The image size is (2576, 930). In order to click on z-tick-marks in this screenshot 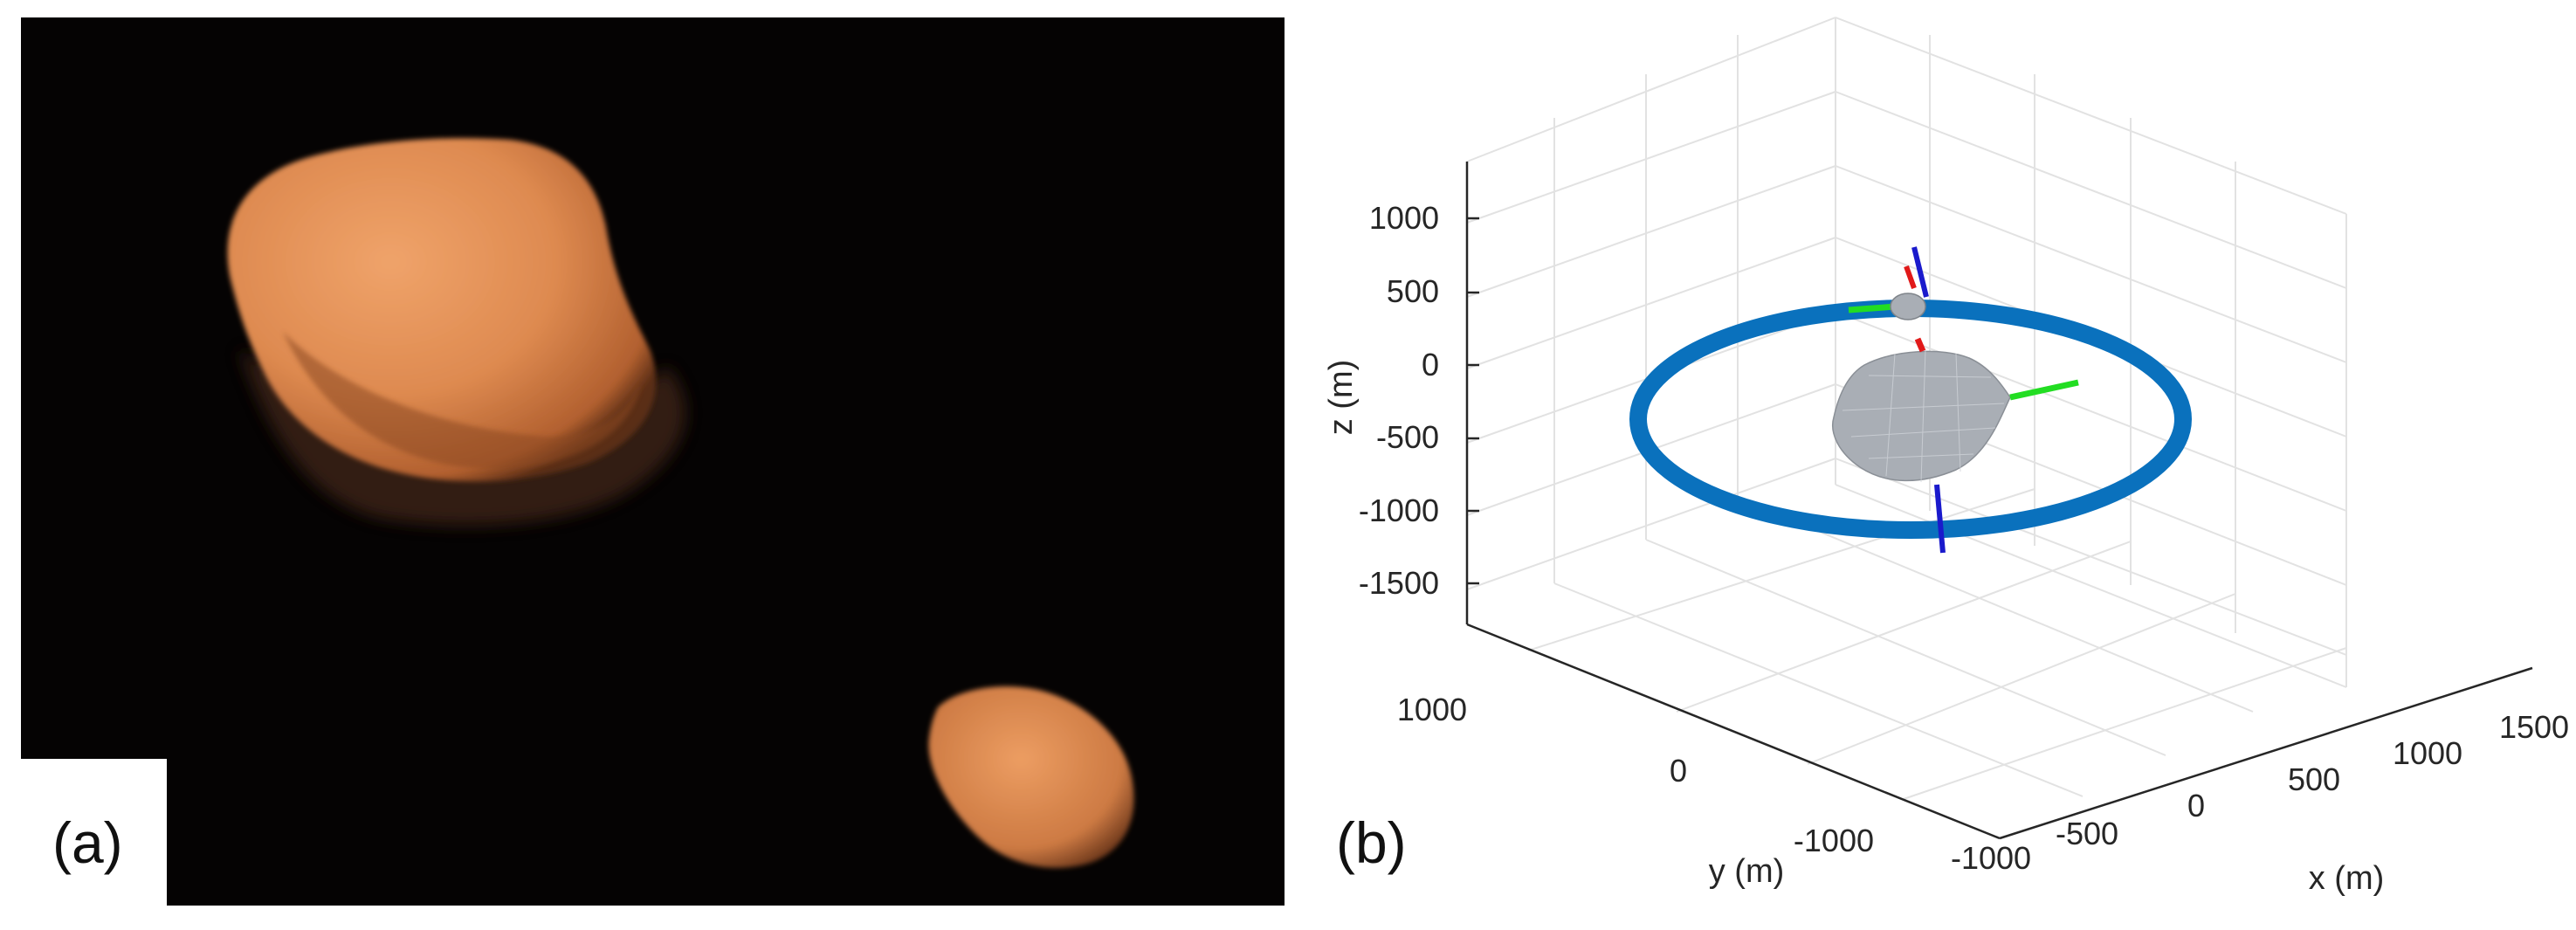, I will do `click(1473, 401)`.